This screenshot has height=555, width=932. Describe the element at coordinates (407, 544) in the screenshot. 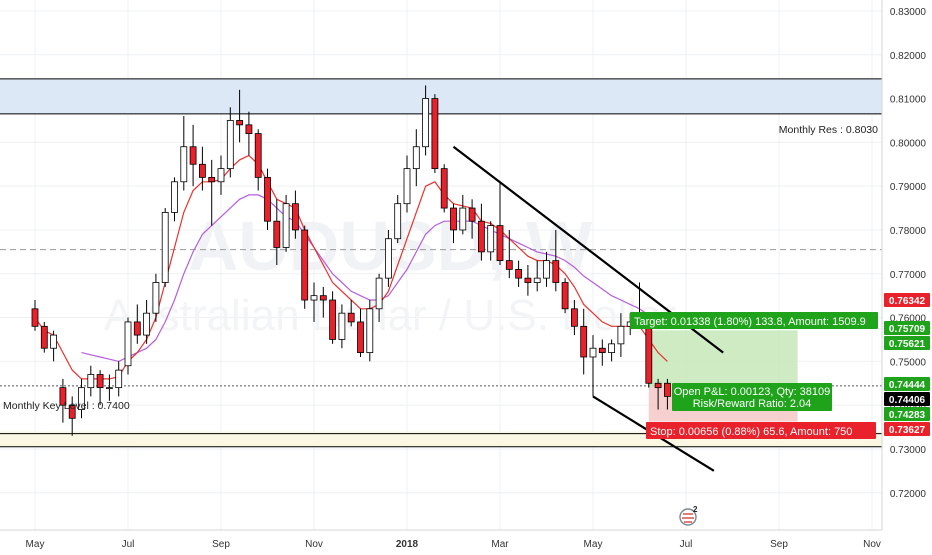

I see `x-tick-label: 2018` at that location.